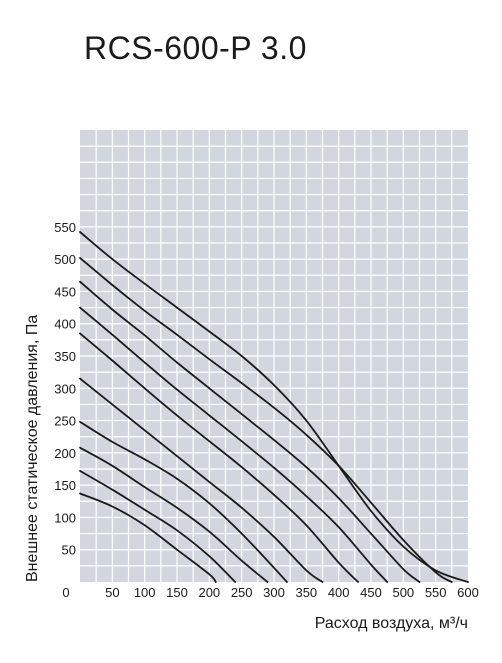  I want to click on x-tick-label: 500, so click(403, 592).